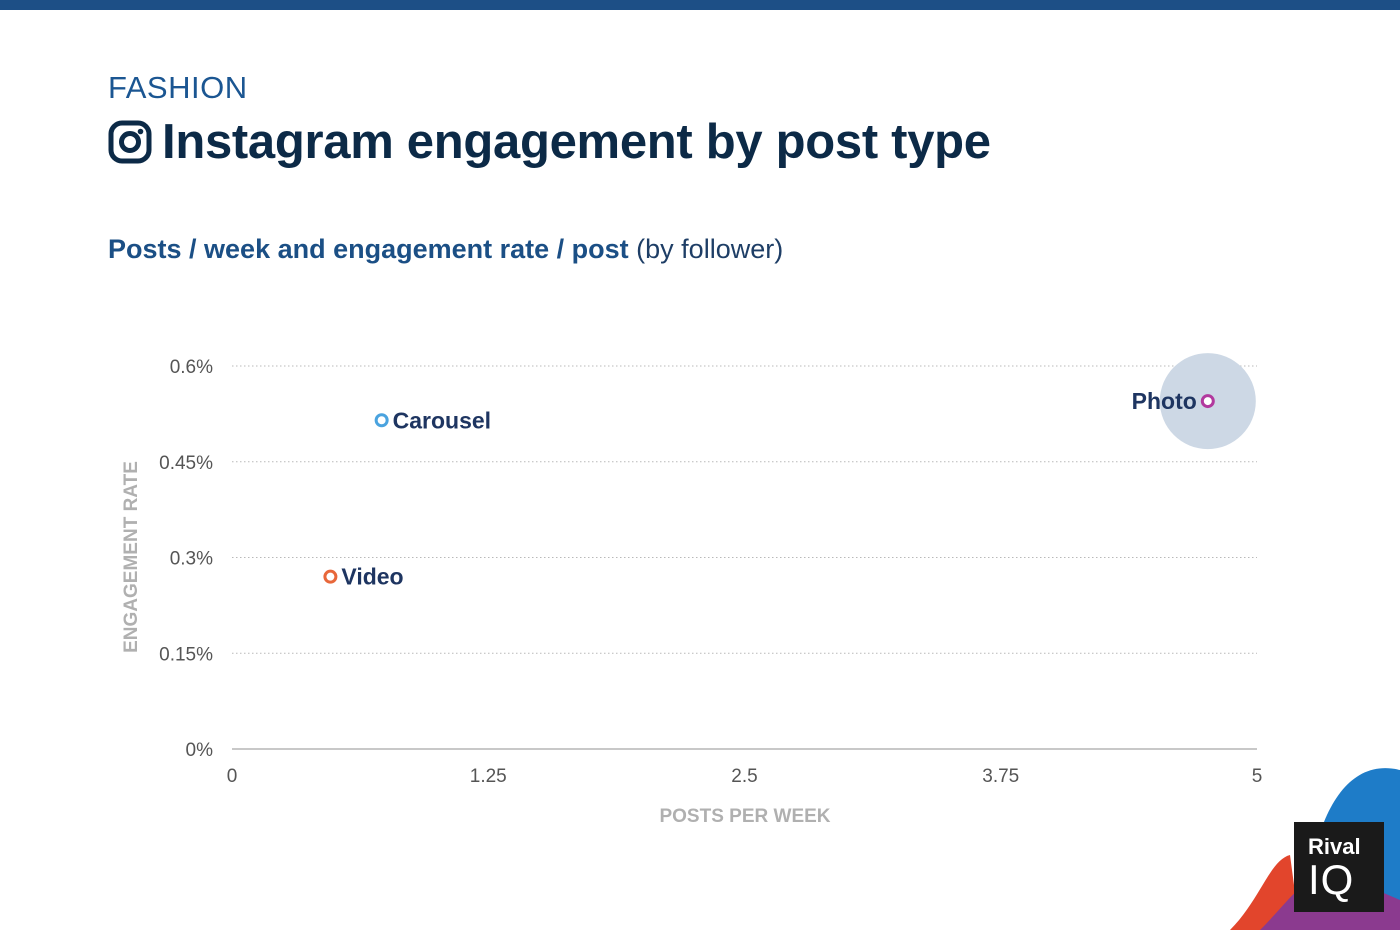 The image size is (1400, 930). I want to click on x-tick-label: 2.5, so click(744, 776).